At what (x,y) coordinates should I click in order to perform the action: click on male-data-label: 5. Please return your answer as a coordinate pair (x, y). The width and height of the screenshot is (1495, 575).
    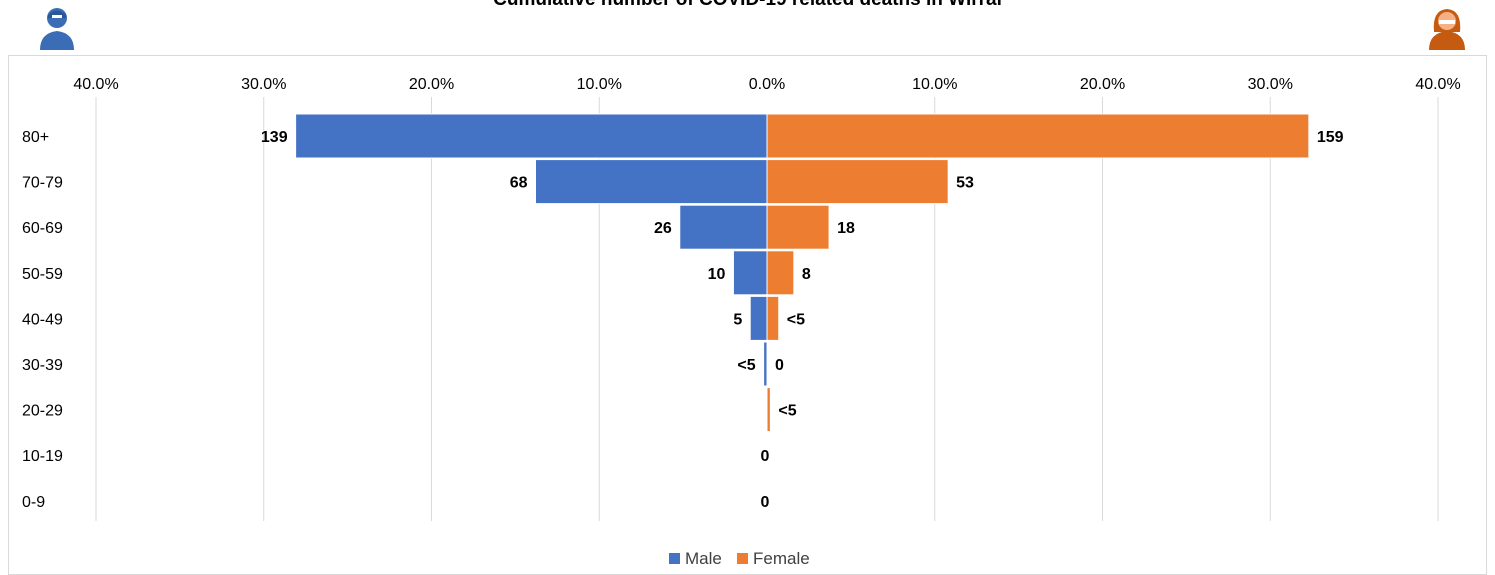
    Looking at the image, I should click on (737, 319).